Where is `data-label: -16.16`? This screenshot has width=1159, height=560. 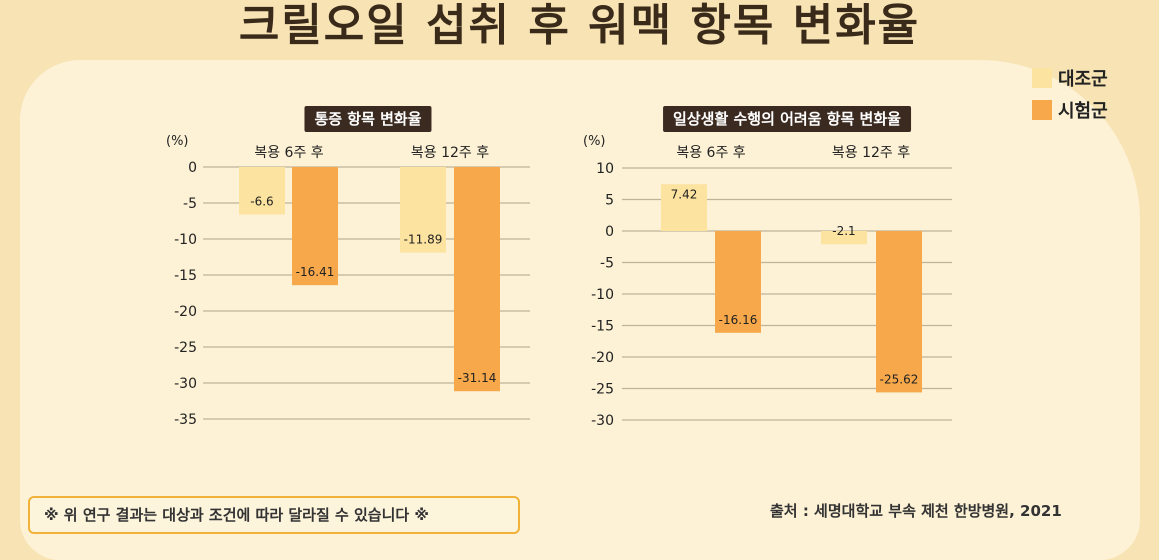 data-label: -16.16 is located at coordinates (738, 320).